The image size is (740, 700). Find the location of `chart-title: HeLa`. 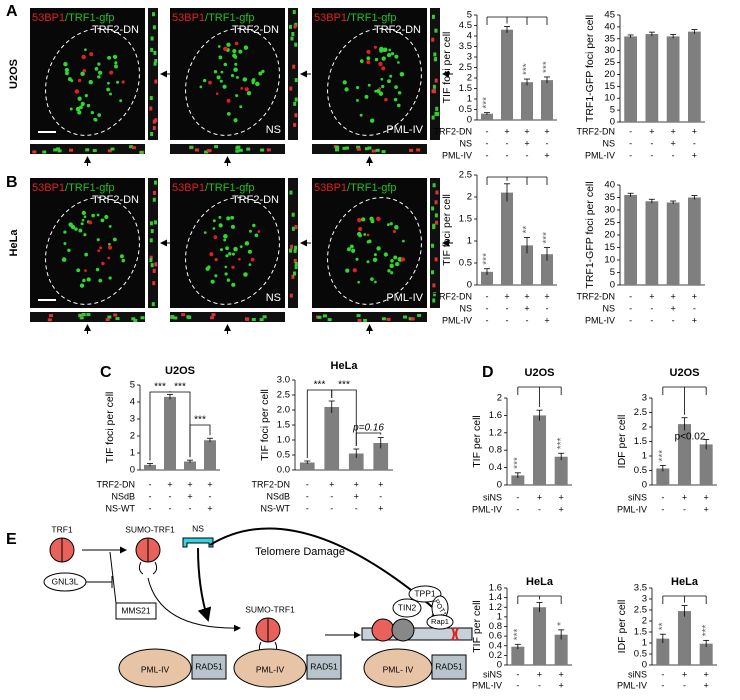

chart-title: HeLa is located at coordinates (540, 582).